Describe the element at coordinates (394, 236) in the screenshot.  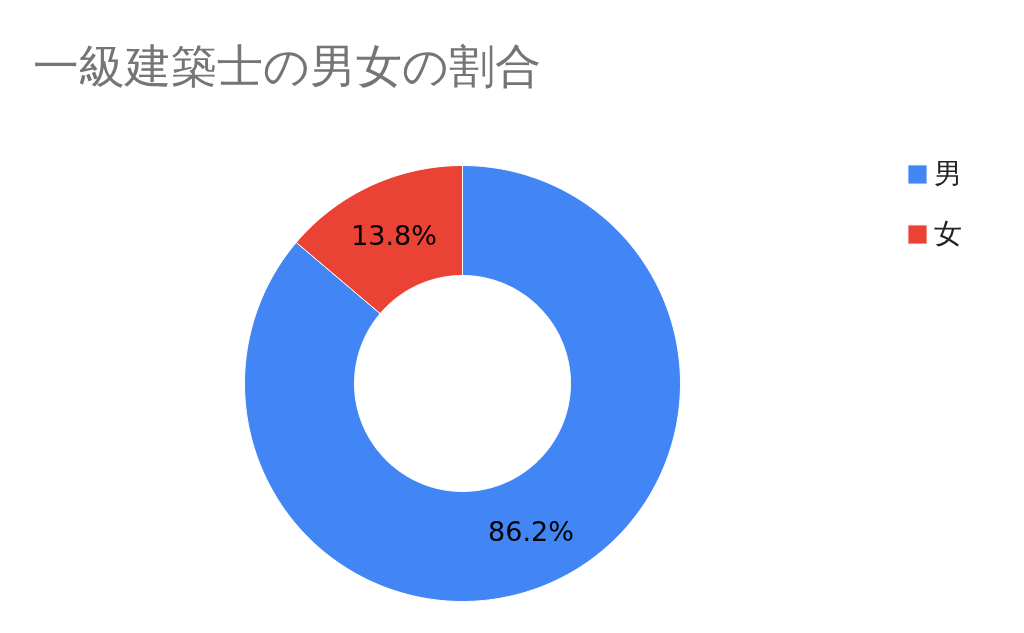
I see `data-label: 13.8%` at that location.